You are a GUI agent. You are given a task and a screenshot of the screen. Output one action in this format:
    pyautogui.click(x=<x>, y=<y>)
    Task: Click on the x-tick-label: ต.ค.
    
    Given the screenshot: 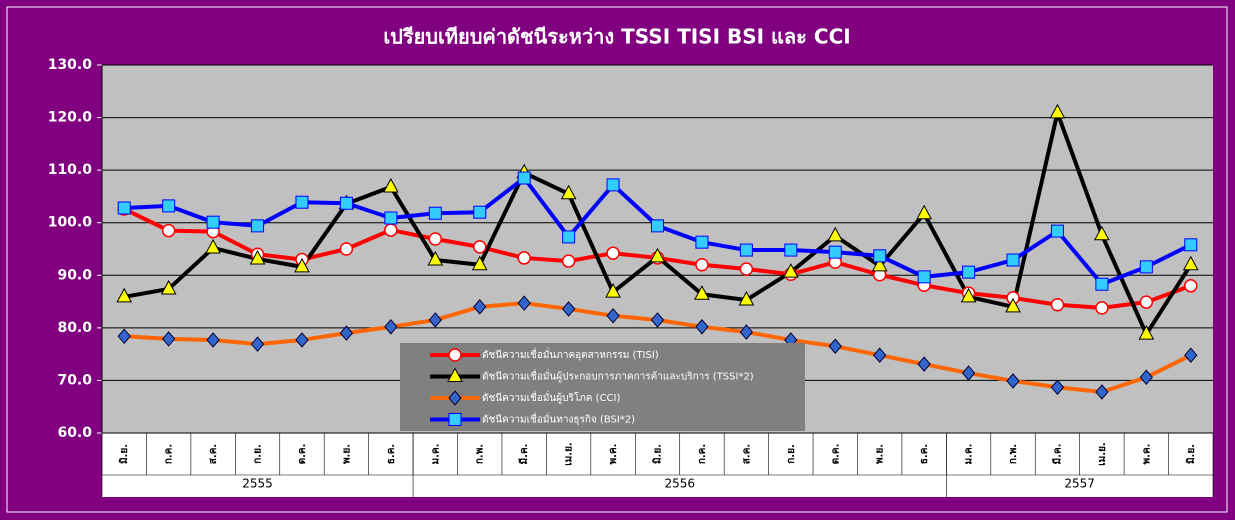 What is the action you would take?
    pyautogui.click(x=835, y=454)
    